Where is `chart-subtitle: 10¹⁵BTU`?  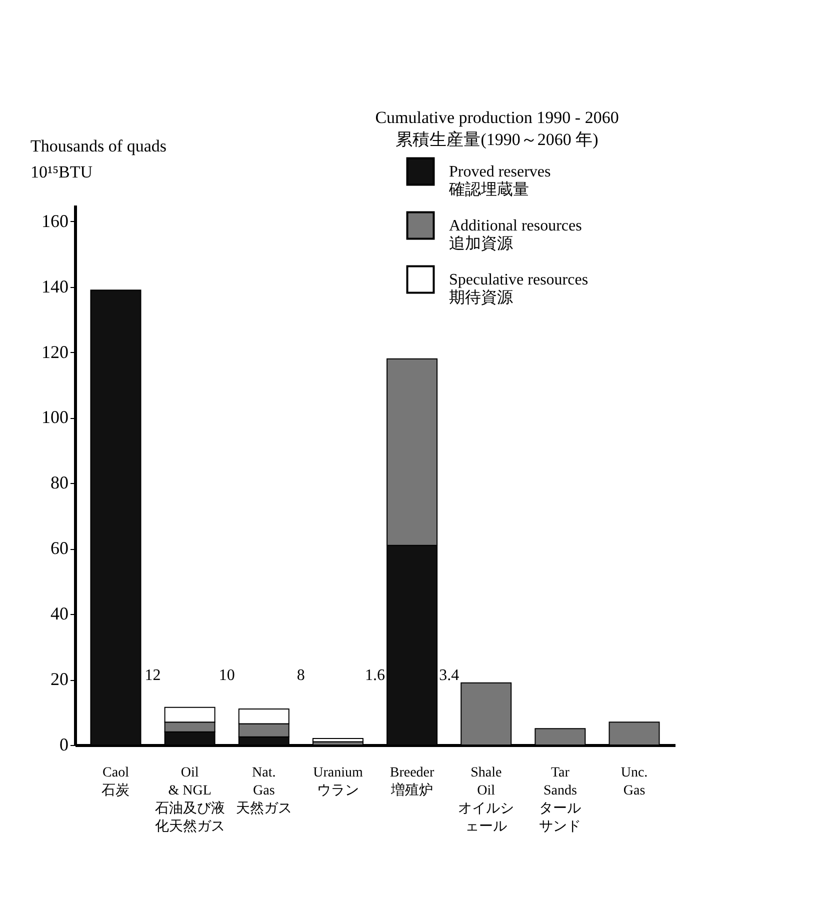 chart-subtitle: 10¹⁵BTU is located at coordinates (61, 172).